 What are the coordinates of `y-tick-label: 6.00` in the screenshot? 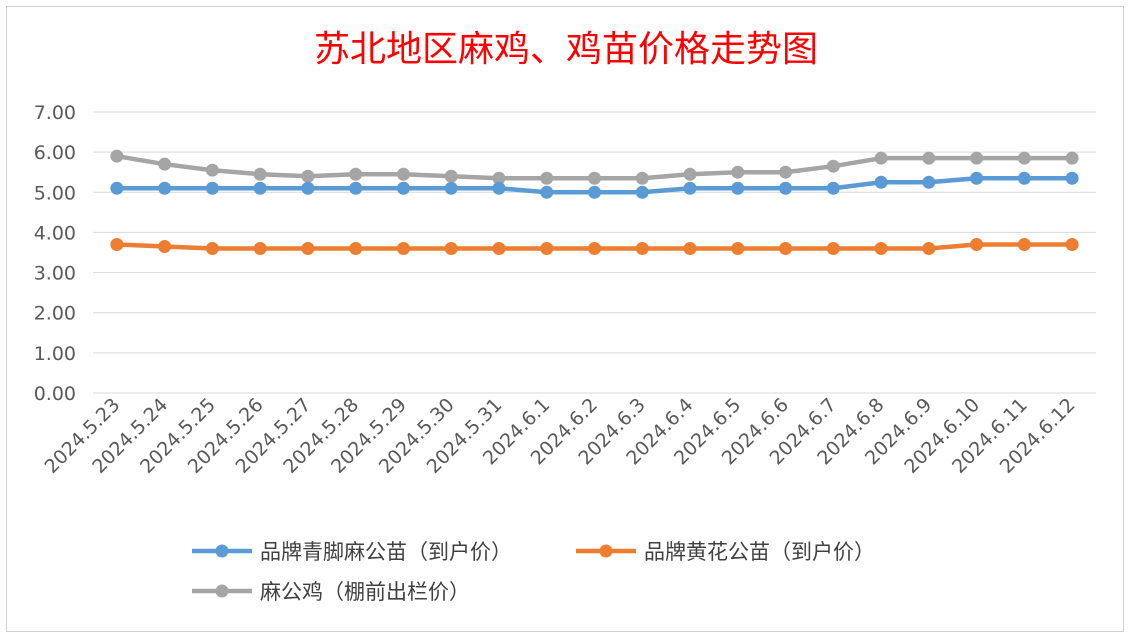 It's located at (55, 153).